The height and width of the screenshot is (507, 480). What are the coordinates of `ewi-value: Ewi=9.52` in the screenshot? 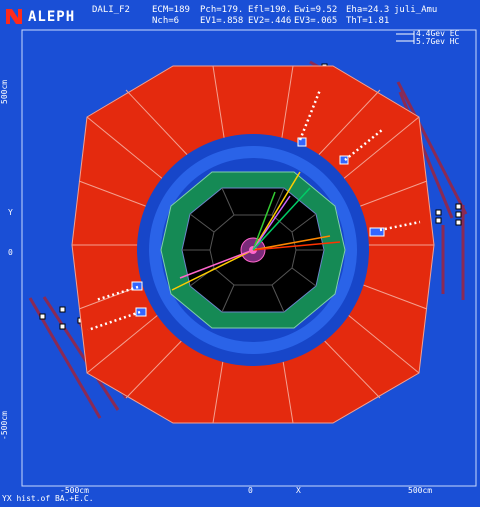 It's located at (316, 10).